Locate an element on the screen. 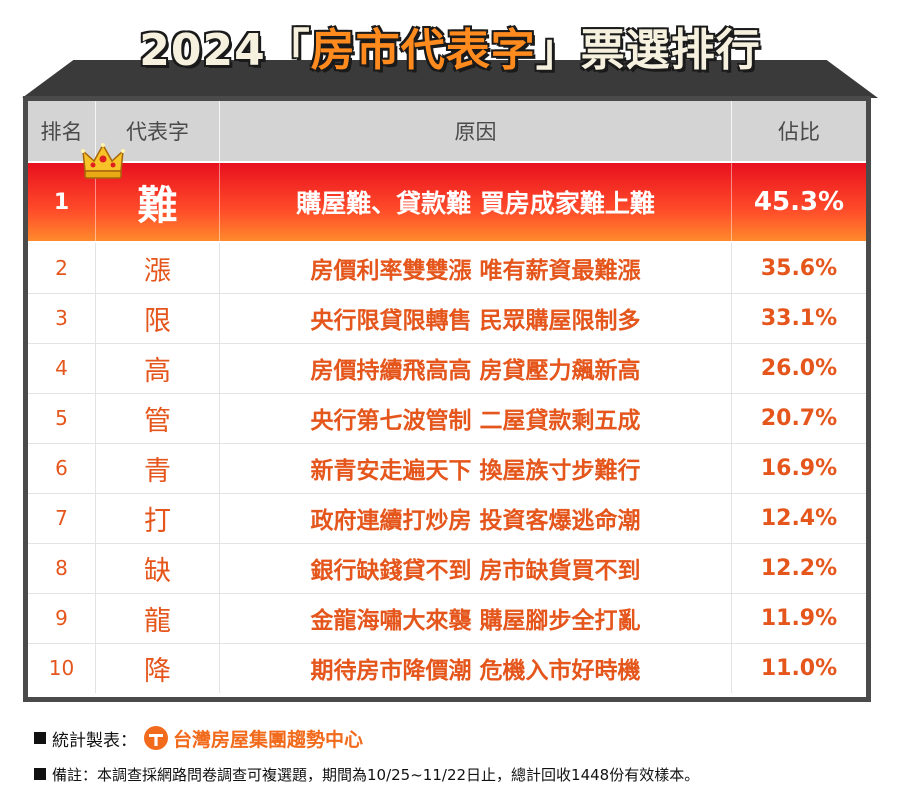 The height and width of the screenshot is (800, 900). char-cell: 漲 is located at coordinates (158, 268).